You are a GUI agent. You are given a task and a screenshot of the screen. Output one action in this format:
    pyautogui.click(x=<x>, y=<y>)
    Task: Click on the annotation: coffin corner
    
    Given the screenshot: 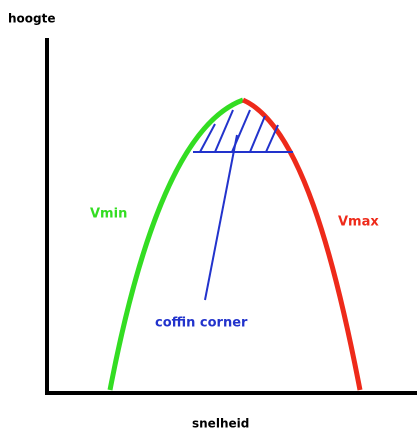 What is the action you would take?
    pyautogui.click(x=201, y=323)
    